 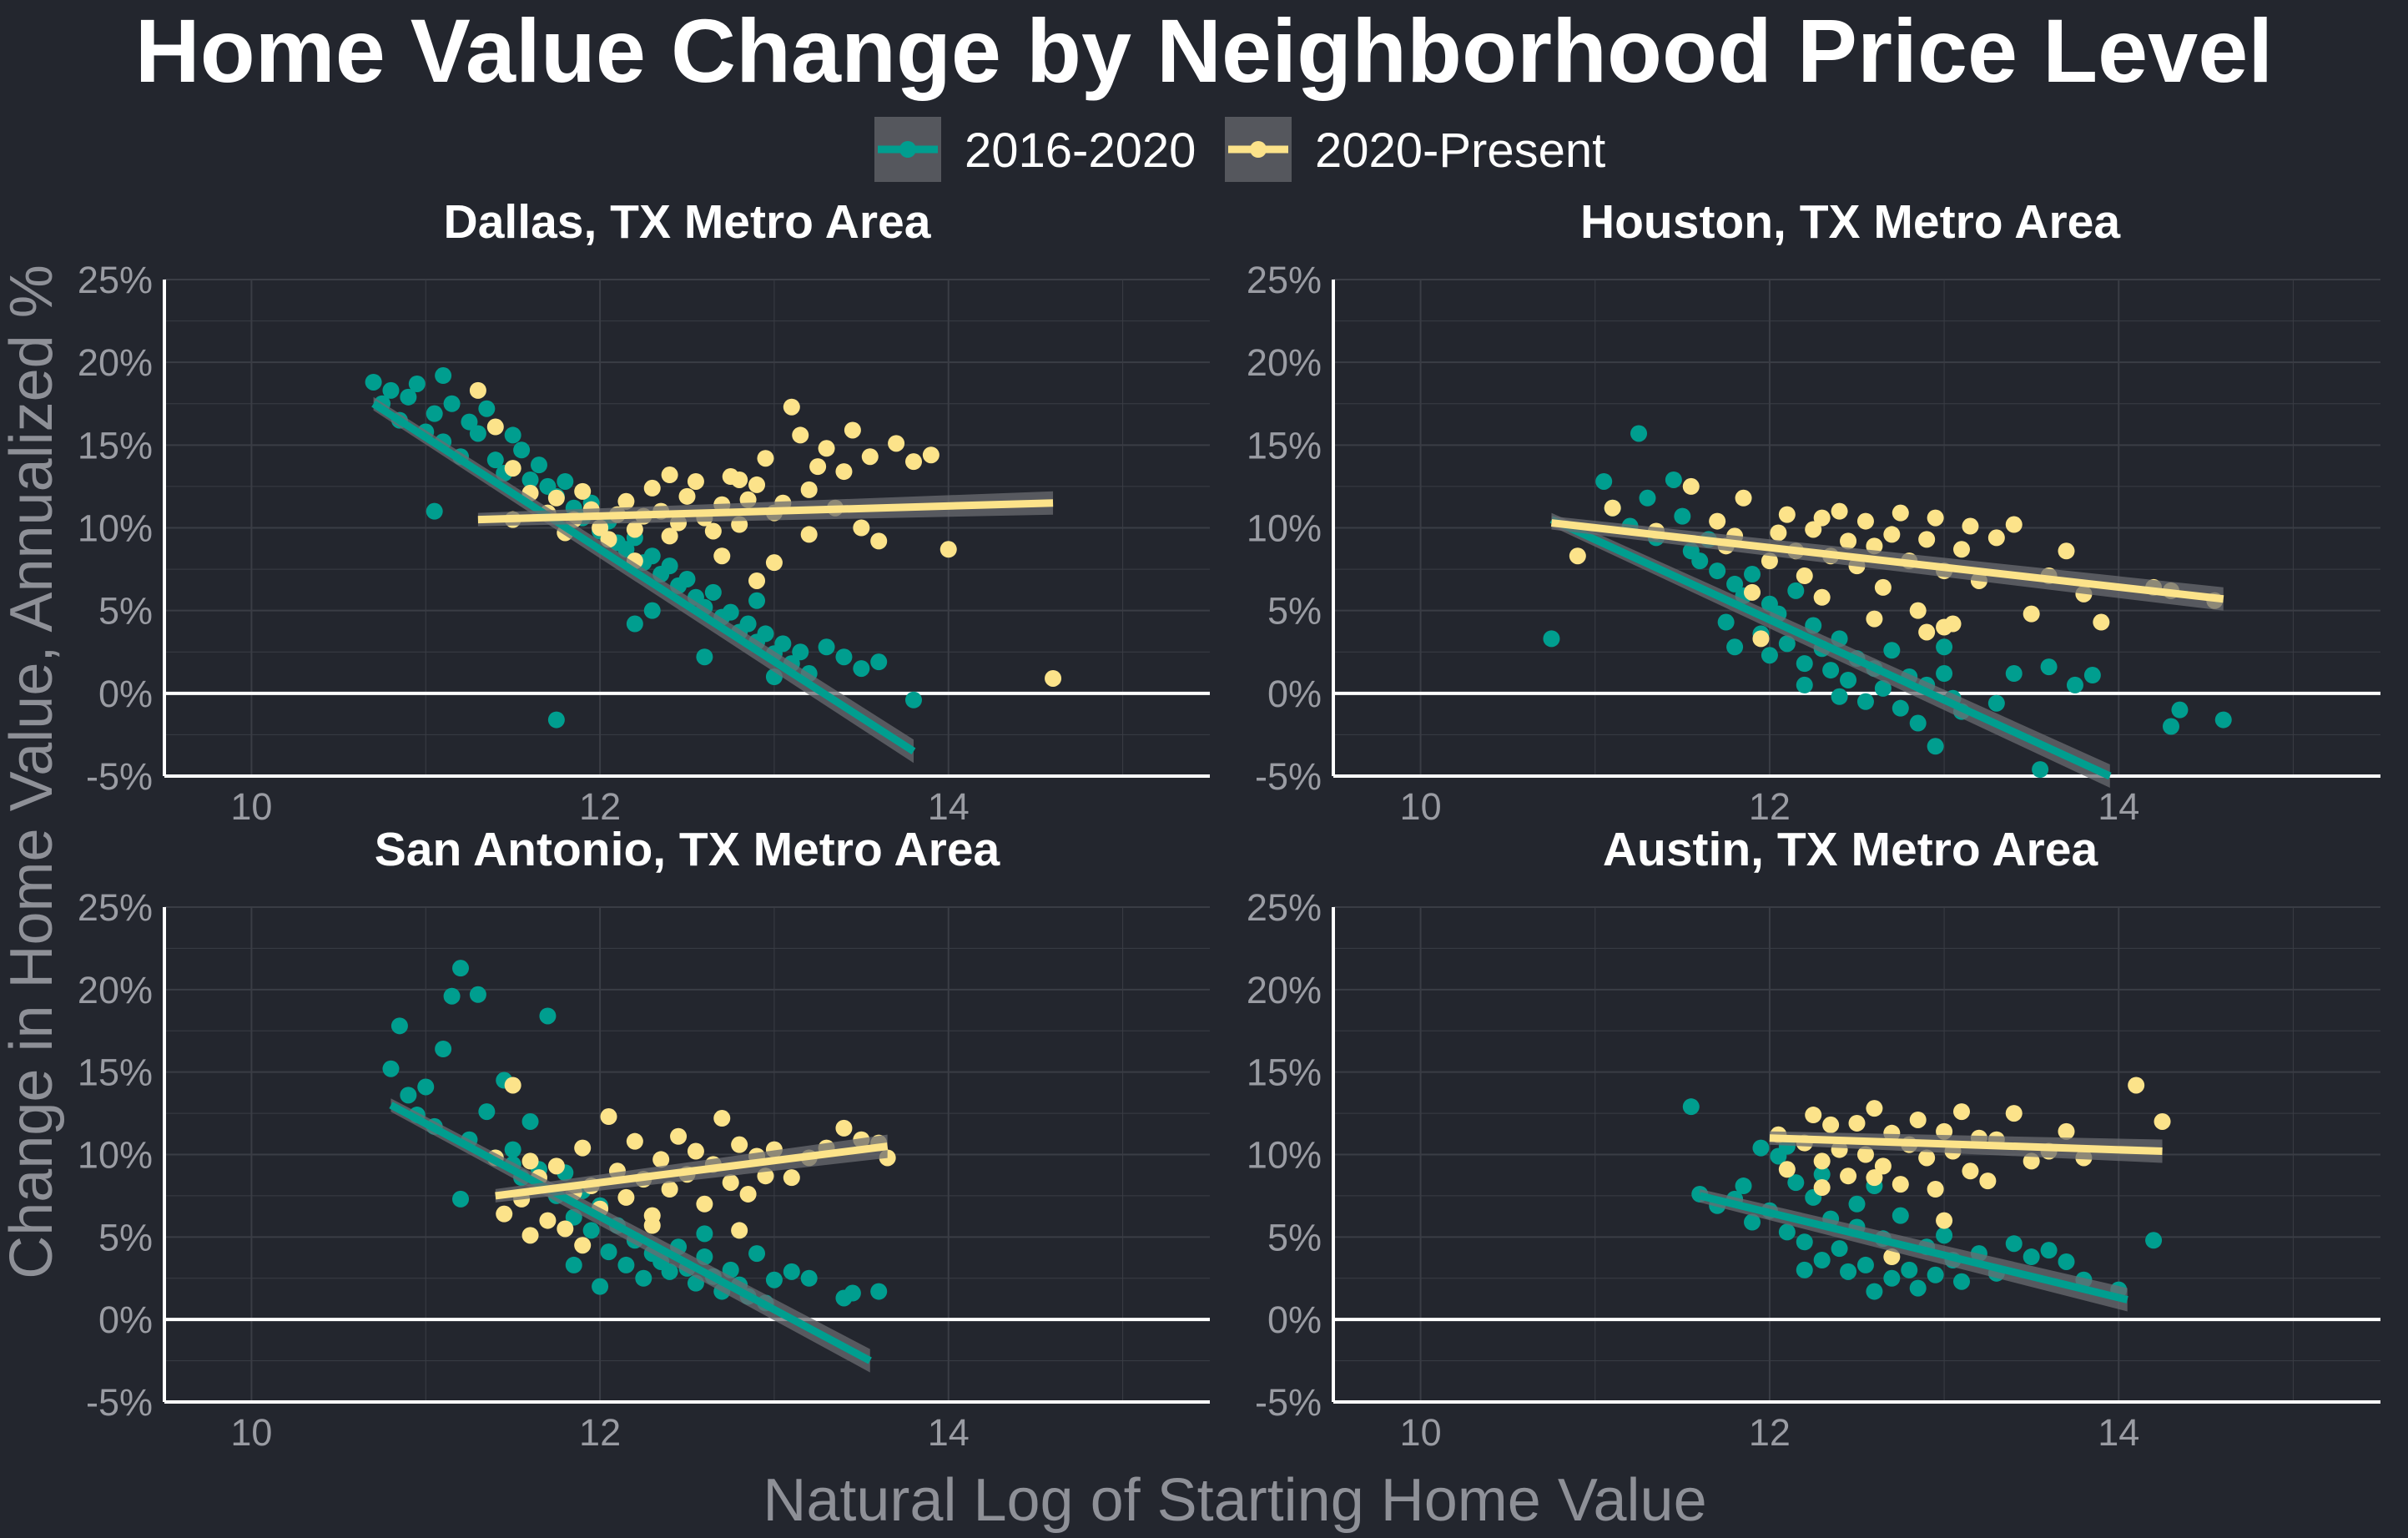 I want to click on panel-title: Houston, TX Metro Area, so click(x=1850, y=222).